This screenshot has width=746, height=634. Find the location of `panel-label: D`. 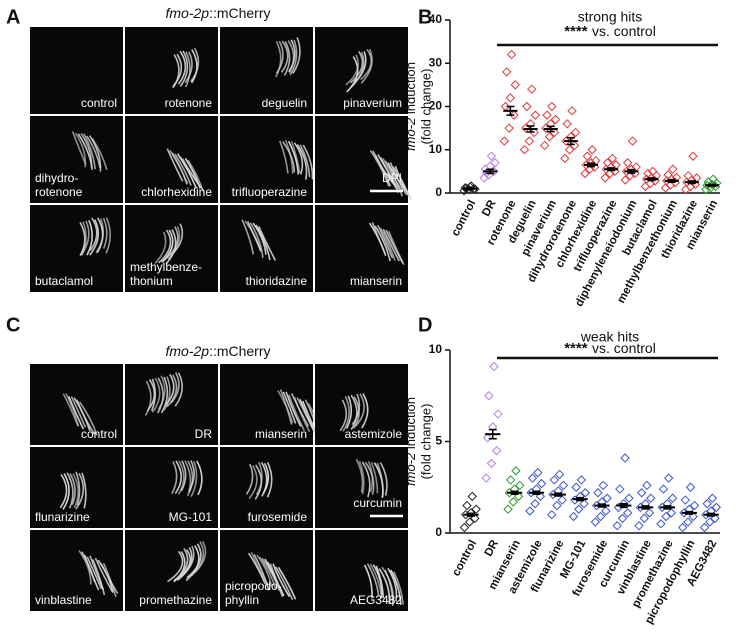

panel-label: D is located at coordinates (425, 325).